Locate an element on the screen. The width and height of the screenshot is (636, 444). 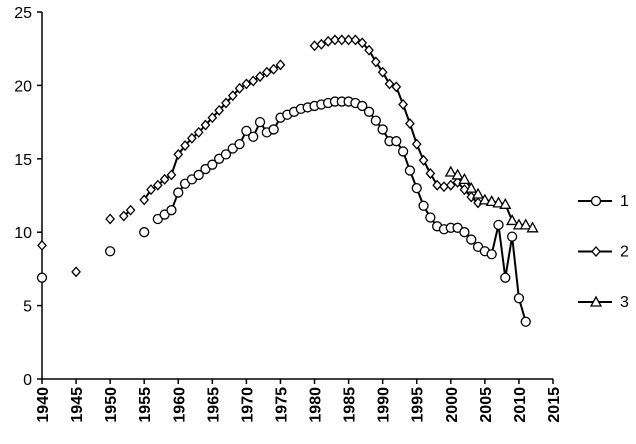
y-tick-label: 20 is located at coordinates (23, 86).